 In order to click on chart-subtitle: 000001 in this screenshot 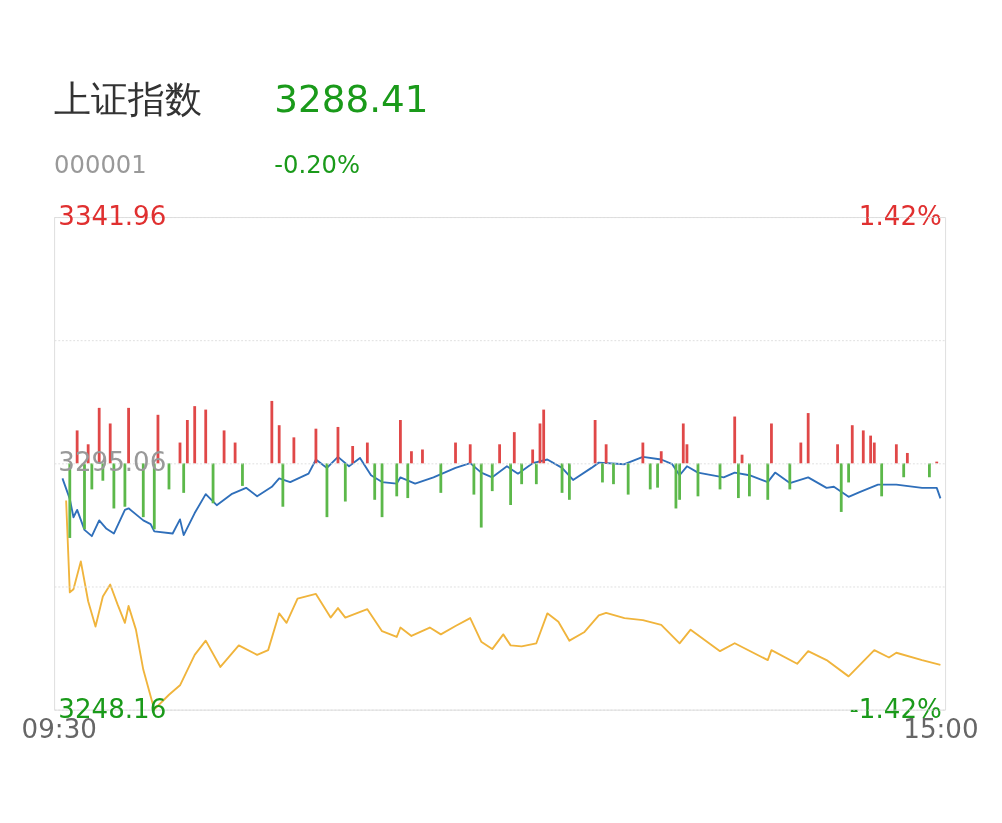, I will do `click(100, 165)`.